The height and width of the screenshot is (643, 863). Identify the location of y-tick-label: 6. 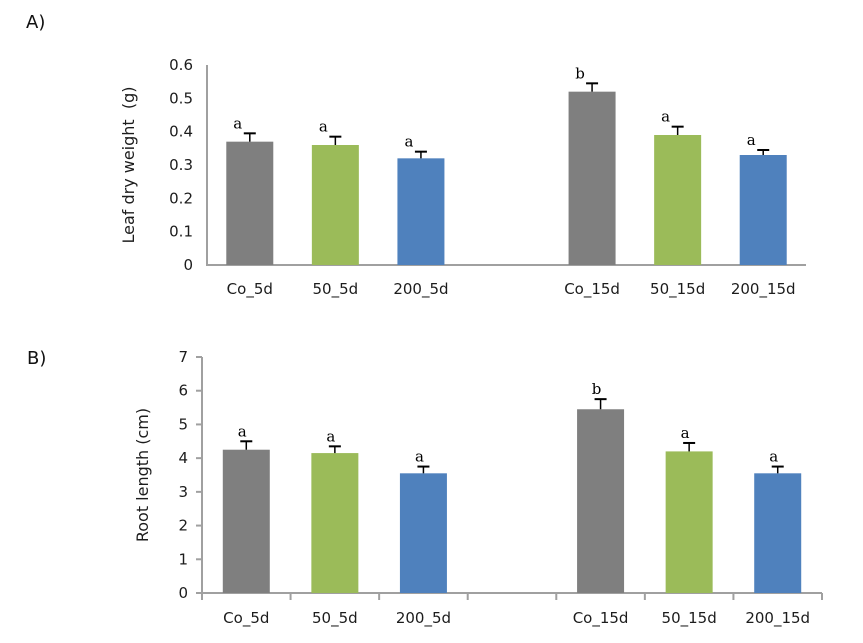
(183, 391).